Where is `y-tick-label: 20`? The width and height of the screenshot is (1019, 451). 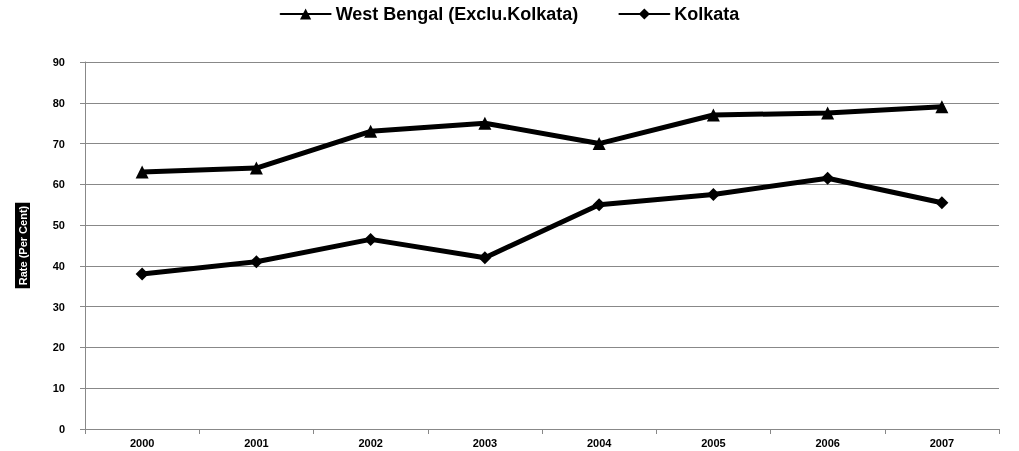
y-tick-label: 20 is located at coordinates (58, 347).